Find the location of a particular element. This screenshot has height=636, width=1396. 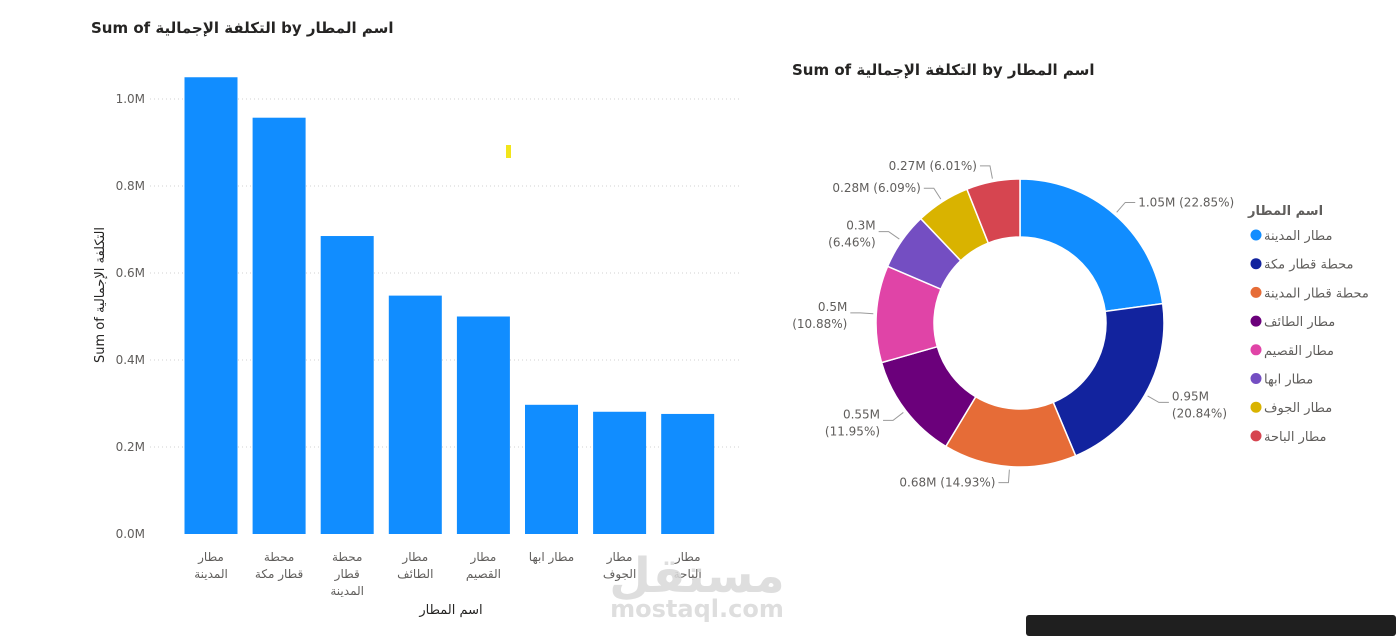

y-axis-title: Sum of التكلفة الإجمالية is located at coordinates (100, 295).